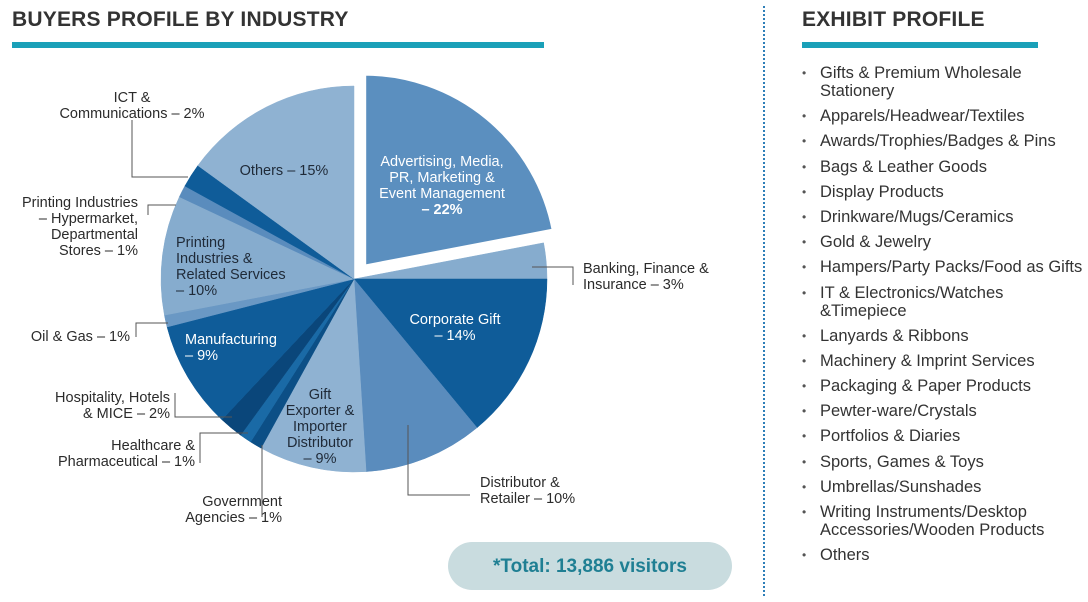  I want to click on slice-label-banking-finance-and-insurance: Banking, Finance & Insurance – 3%, so click(646, 277).